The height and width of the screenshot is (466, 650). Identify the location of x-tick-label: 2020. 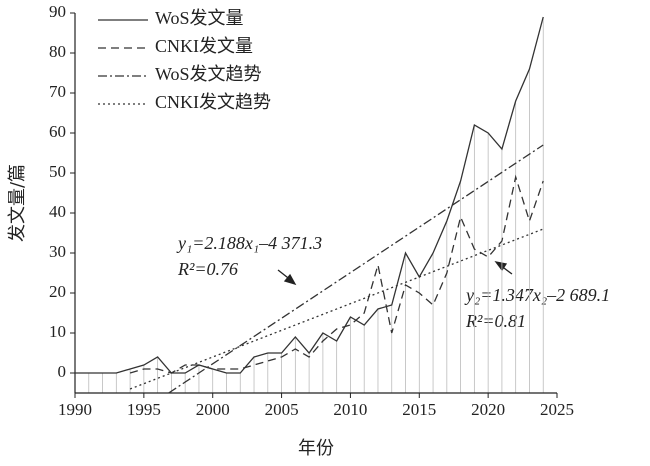
(488, 409).